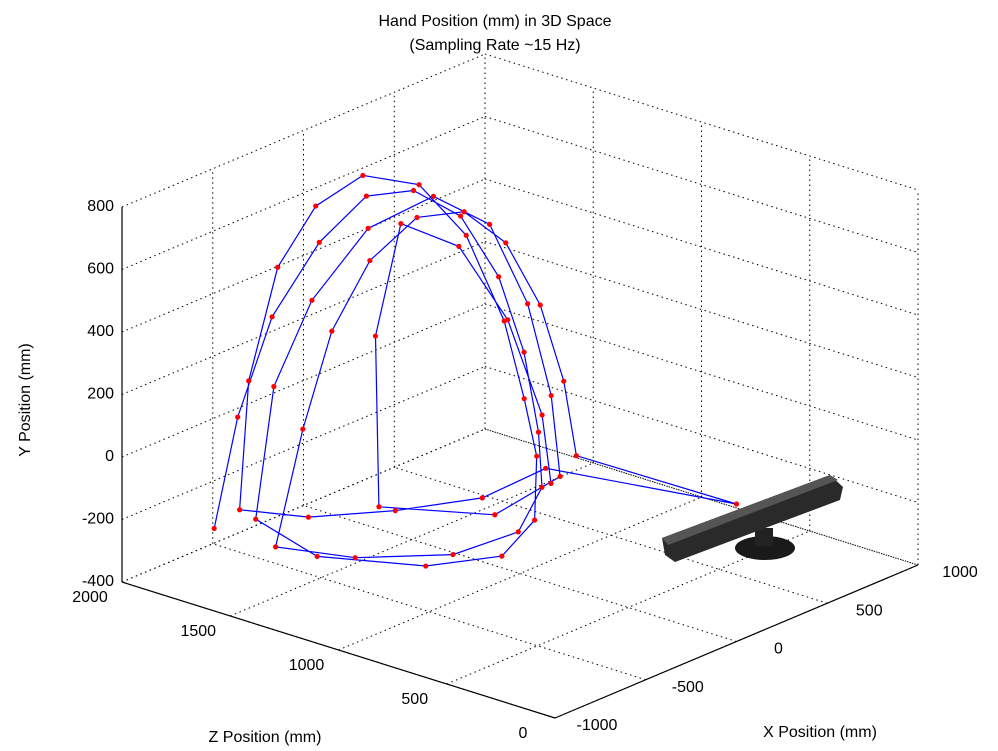 Image resolution: width=998 pixels, height=751 pixels. I want to click on y-tick-label: 600, so click(100, 269).